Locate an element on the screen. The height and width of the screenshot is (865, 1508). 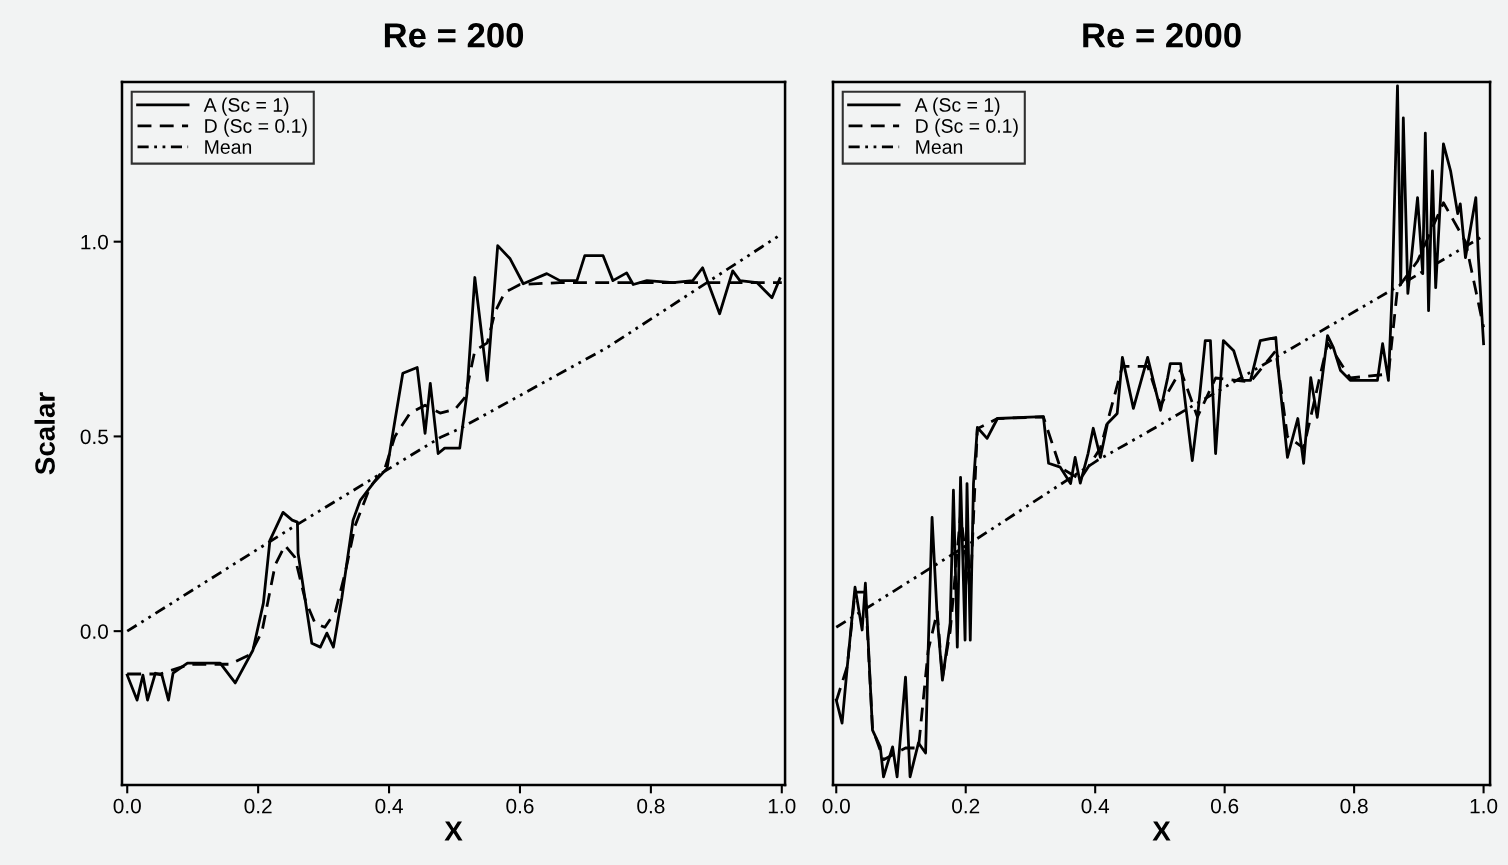
y-axis-title: Scalar is located at coordinates (44, 433).